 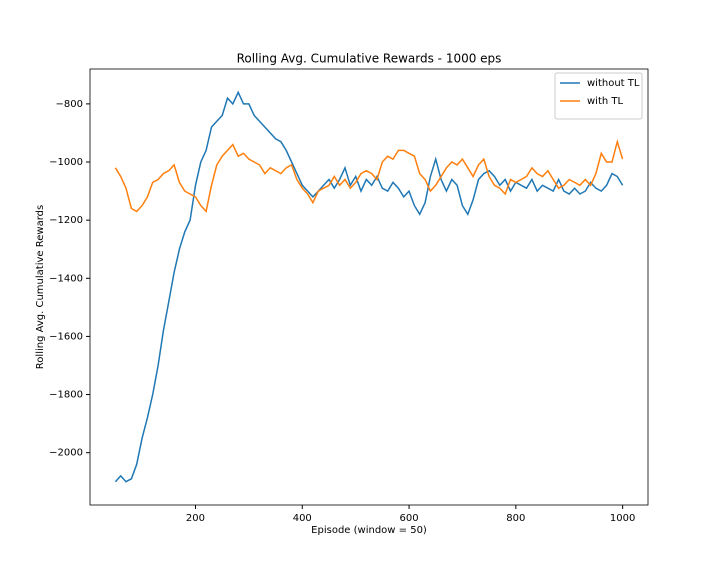 I want to click on legend-label: without TL, so click(x=613, y=83).